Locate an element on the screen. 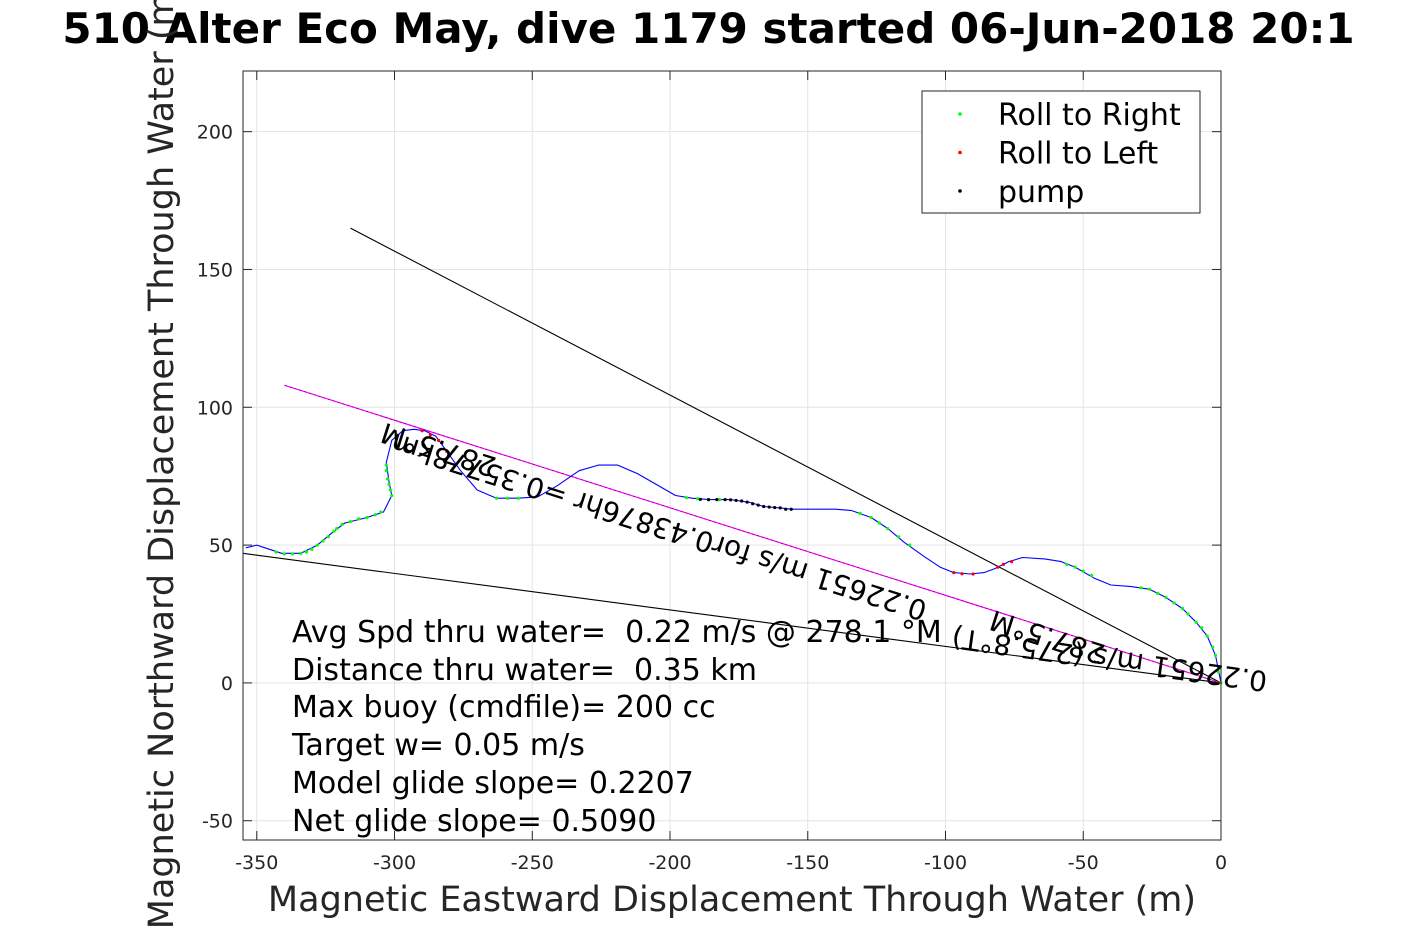  y-tick-label: -50 is located at coordinates (217, 822).